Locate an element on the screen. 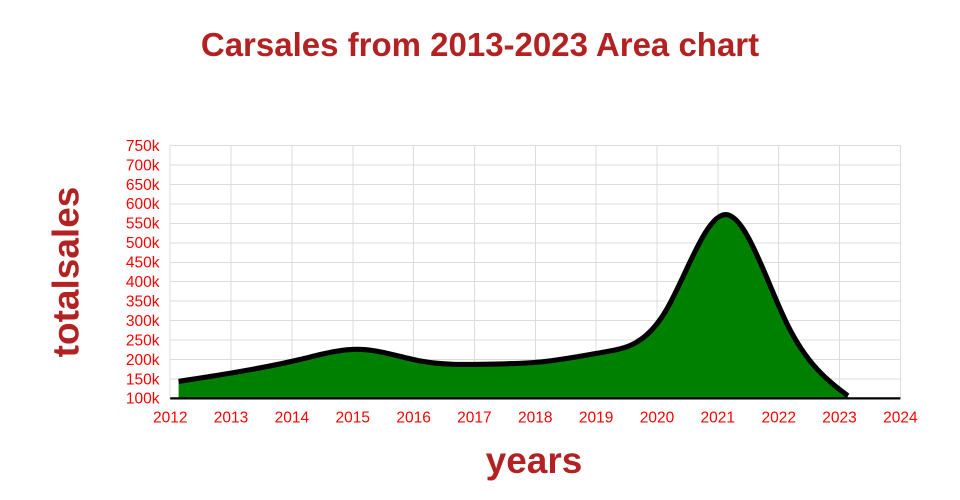 Image resolution: width=960 pixels, height=500 pixels. svg-text: 200k is located at coordinates (143, 360).